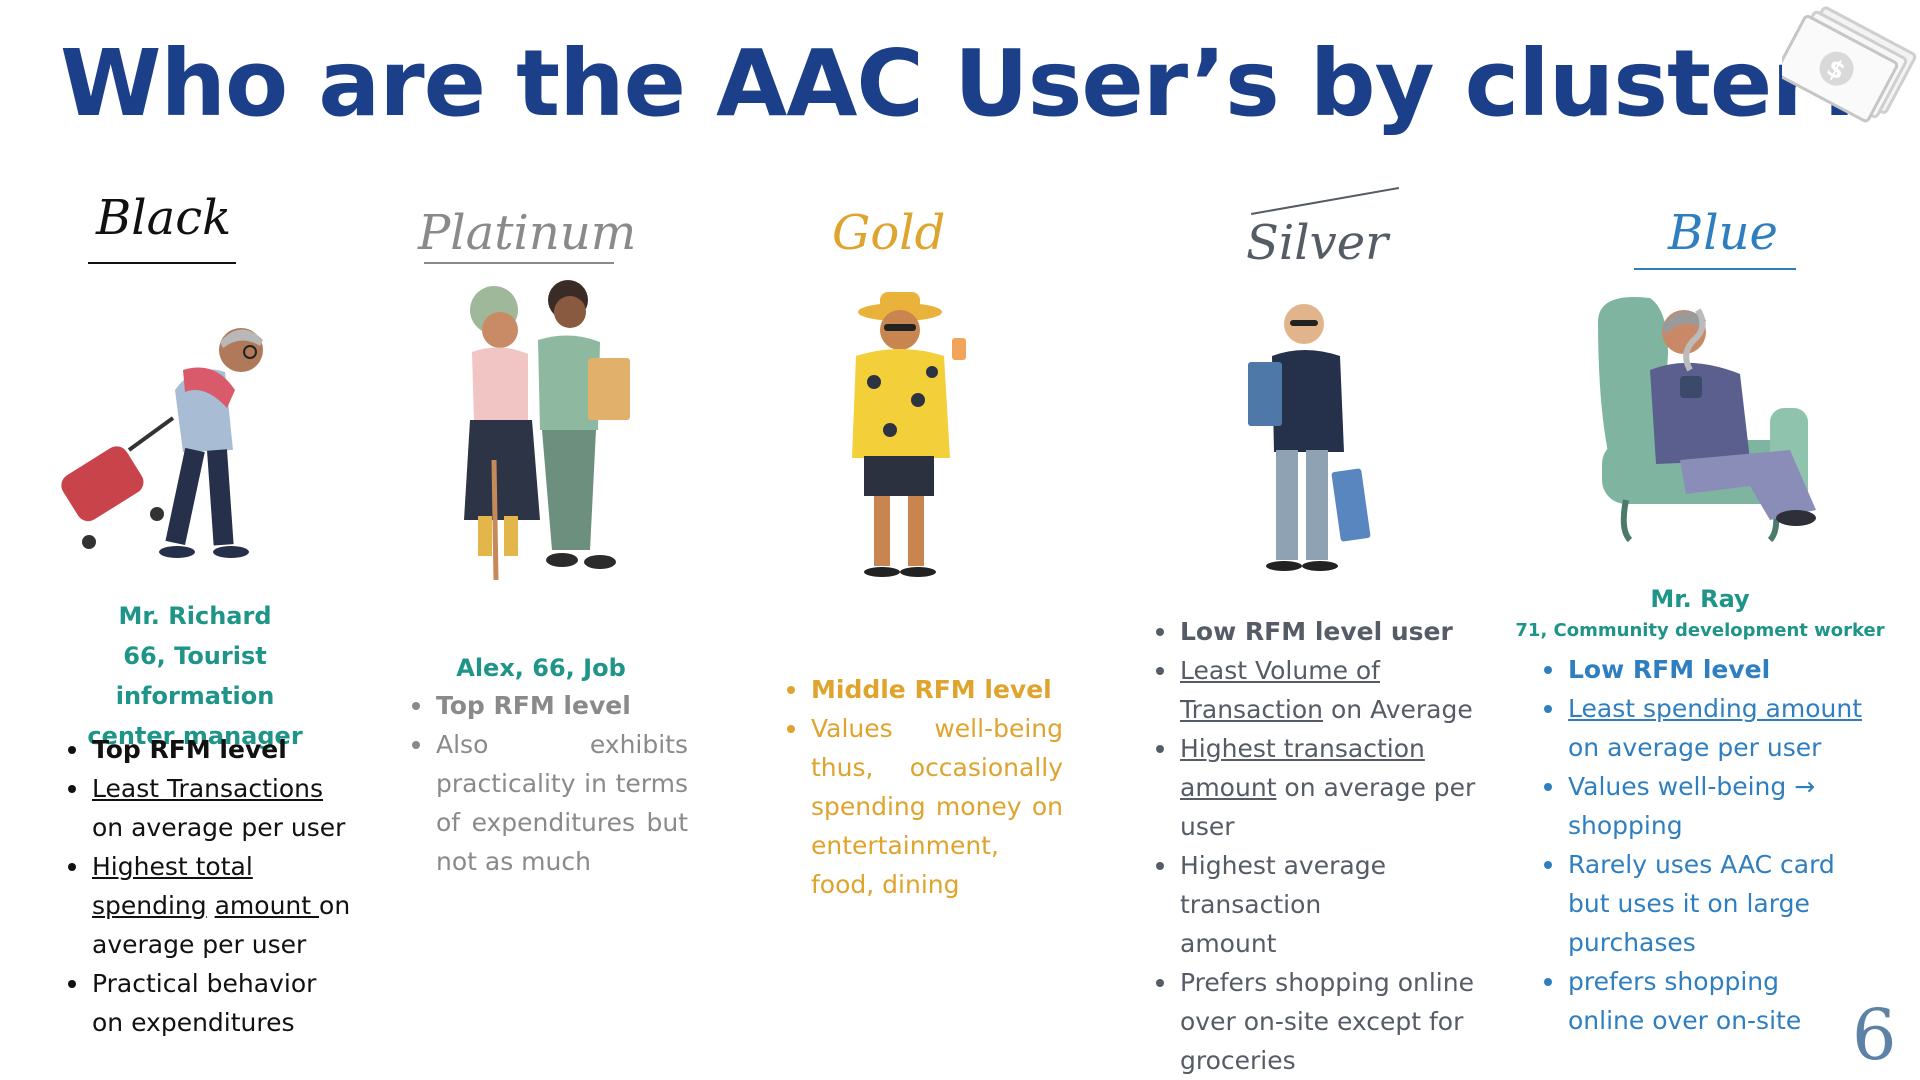  What do you see at coordinates (164, 218) in the screenshot?
I see `cluster-label-black: Black` at bounding box center [164, 218].